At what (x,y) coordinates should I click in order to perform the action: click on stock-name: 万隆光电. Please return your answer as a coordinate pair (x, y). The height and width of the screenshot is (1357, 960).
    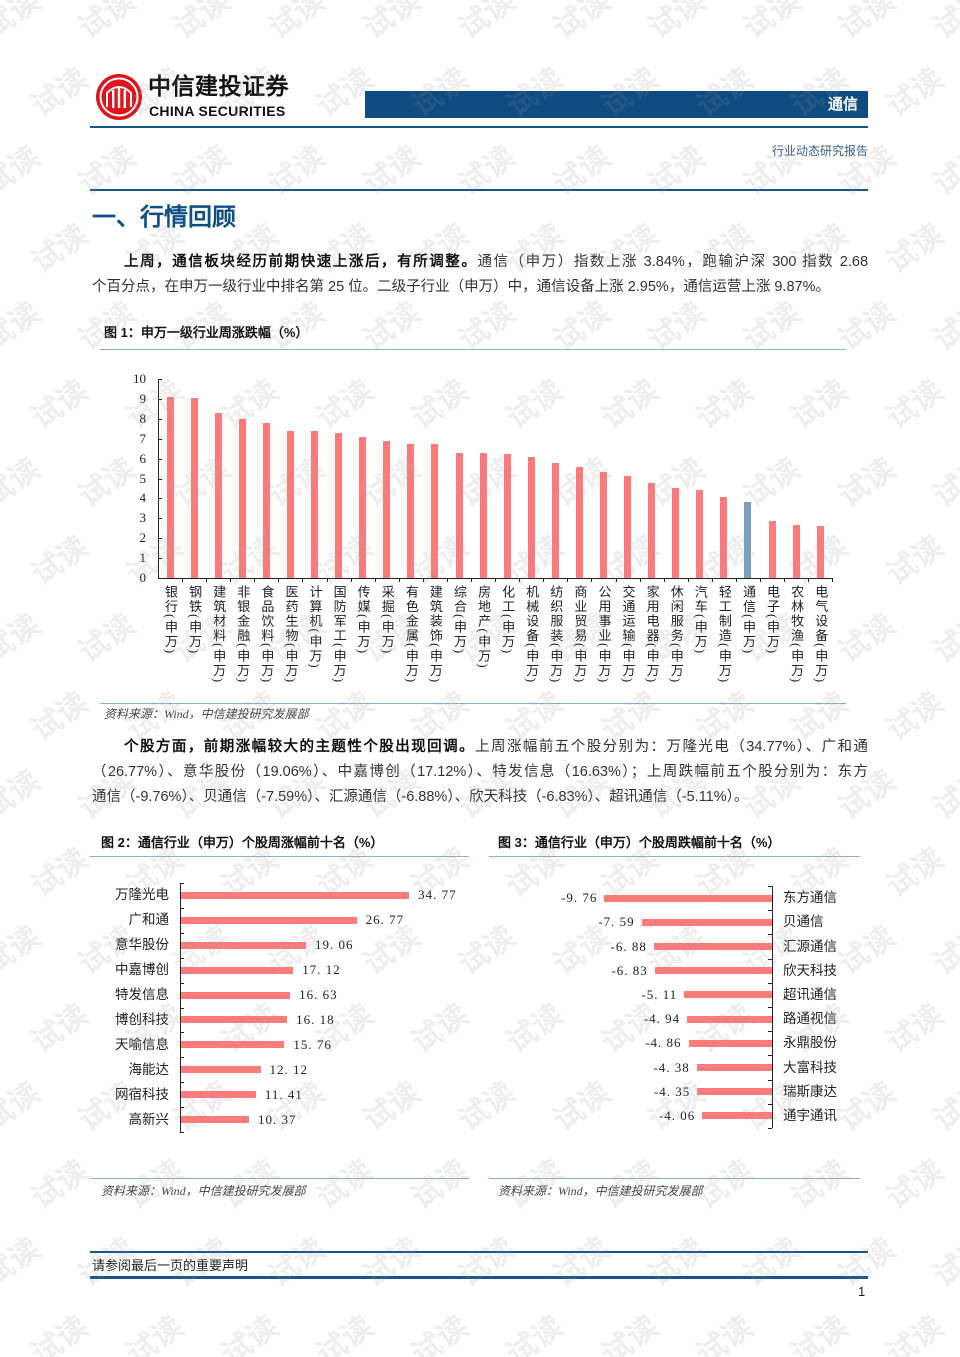
    Looking at the image, I should click on (142, 895).